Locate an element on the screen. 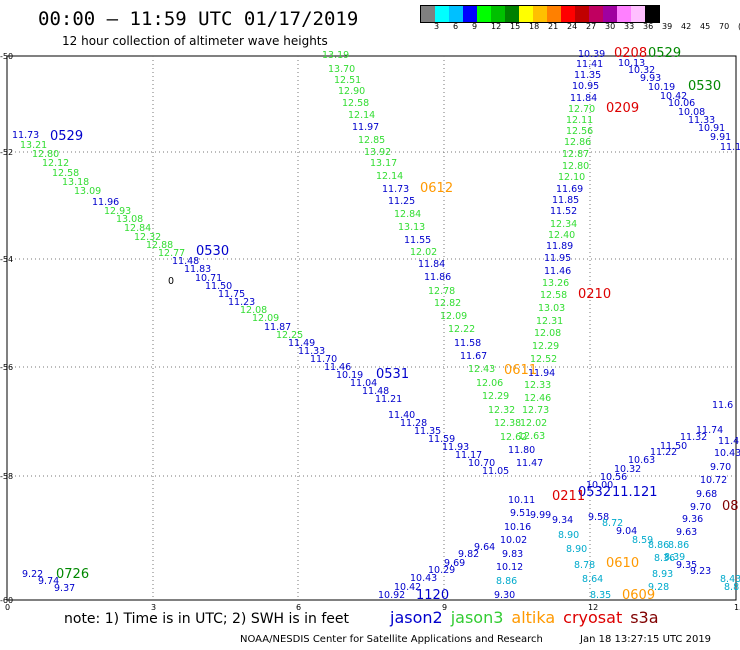 Image resolution: width=740 pixels, height=650 pixels. y-tick-label: -58 is located at coordinates (6, 476).